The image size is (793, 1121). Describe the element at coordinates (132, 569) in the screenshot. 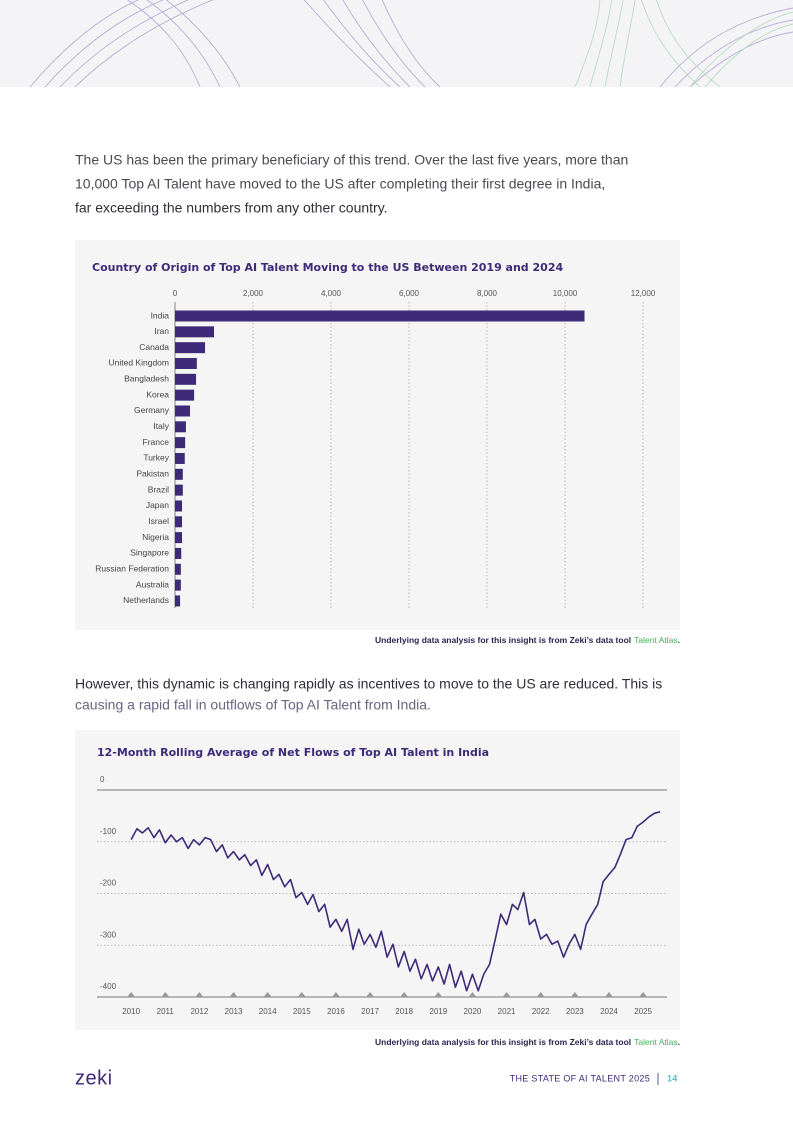

I see `category-label: Russian Federation` at that location.